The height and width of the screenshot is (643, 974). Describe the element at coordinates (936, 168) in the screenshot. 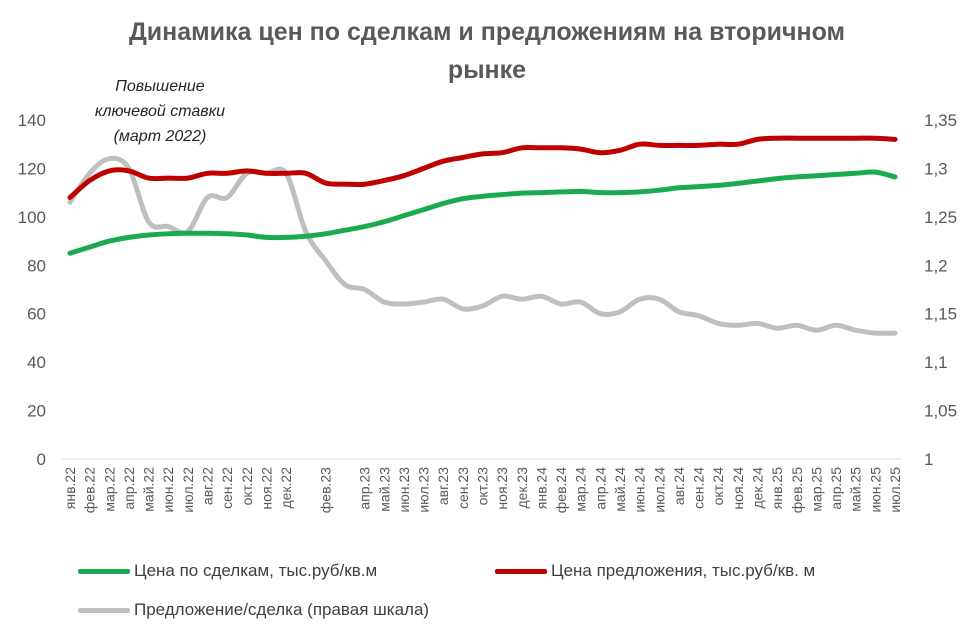

I see `y-right-tick-label: 1,3` at that location.